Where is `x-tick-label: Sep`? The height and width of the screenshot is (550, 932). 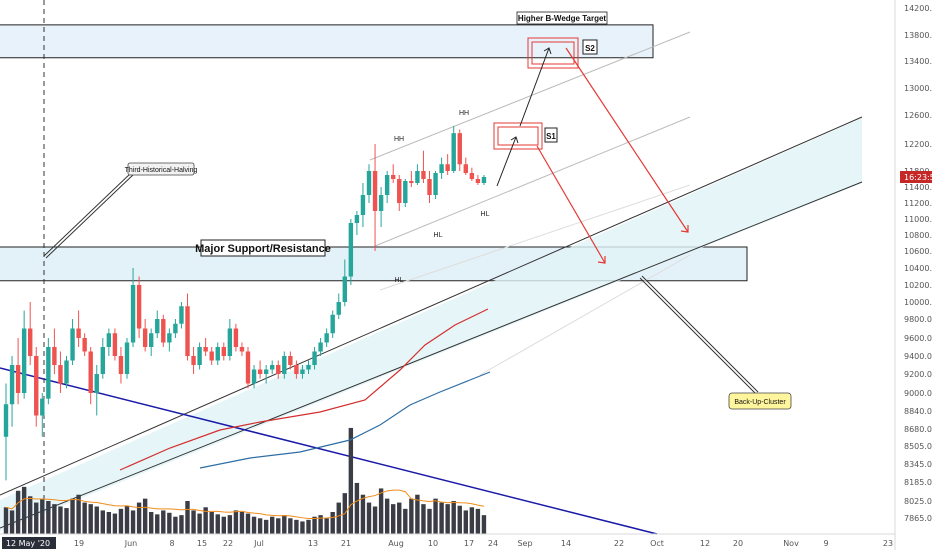 x-tick-label: Sep is located at coordinates (524, 543).